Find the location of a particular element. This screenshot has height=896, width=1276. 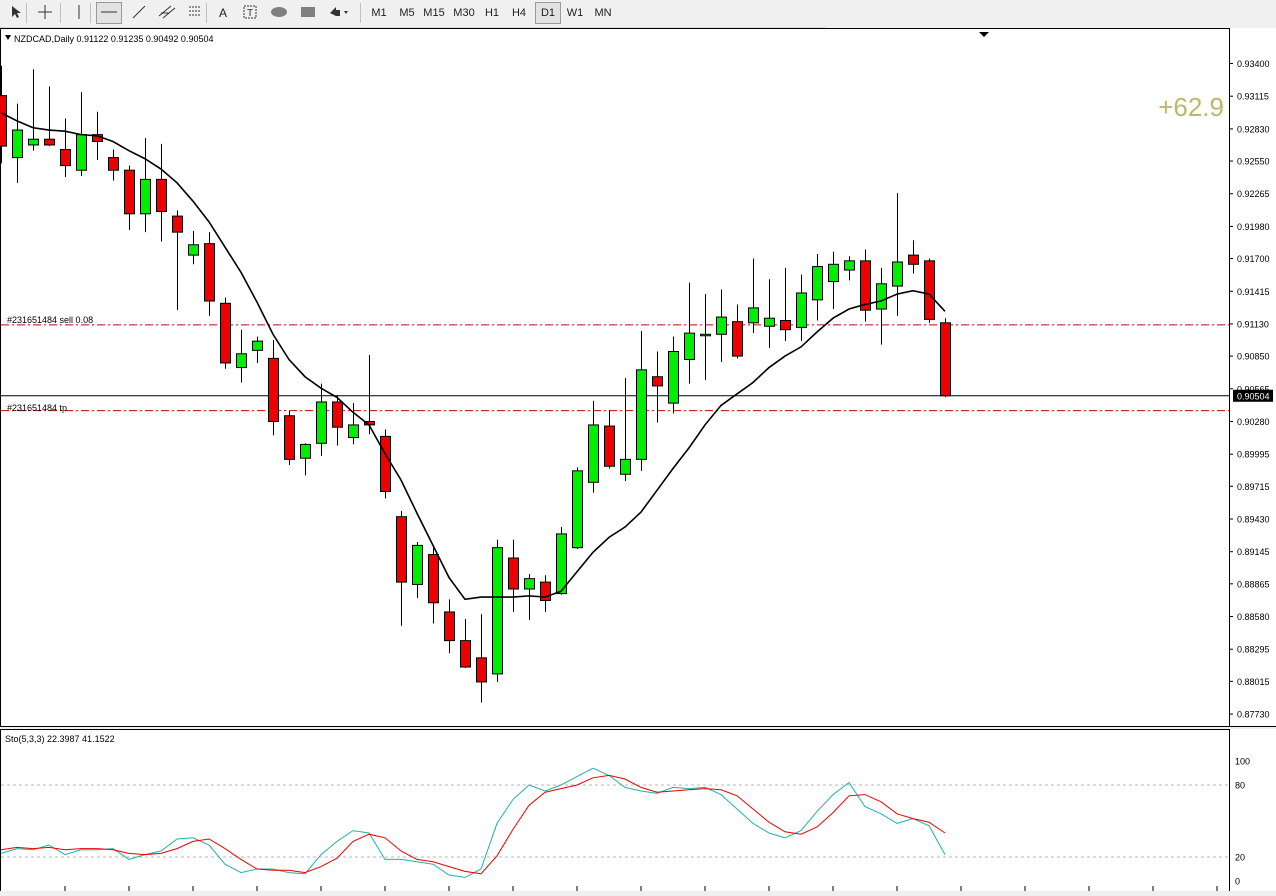

price-tick-label: 0.89995 is located at coordinates (1253, 455).